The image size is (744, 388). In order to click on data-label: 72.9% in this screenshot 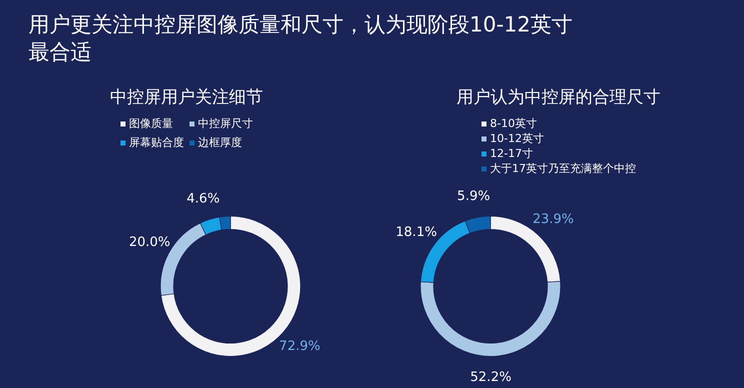, I will do `click(299, 346)`.